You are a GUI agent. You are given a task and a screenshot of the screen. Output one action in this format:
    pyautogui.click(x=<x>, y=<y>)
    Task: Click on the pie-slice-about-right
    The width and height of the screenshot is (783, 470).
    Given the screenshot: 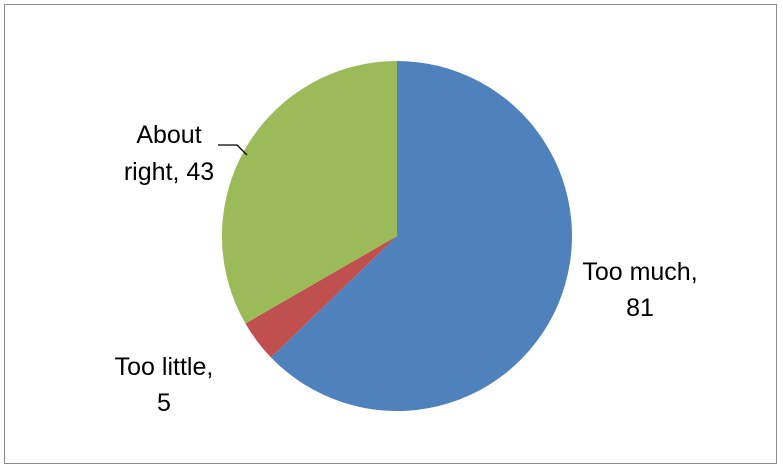 What is the action you would take?
    pyautogui.click(x=309, y=192)
    